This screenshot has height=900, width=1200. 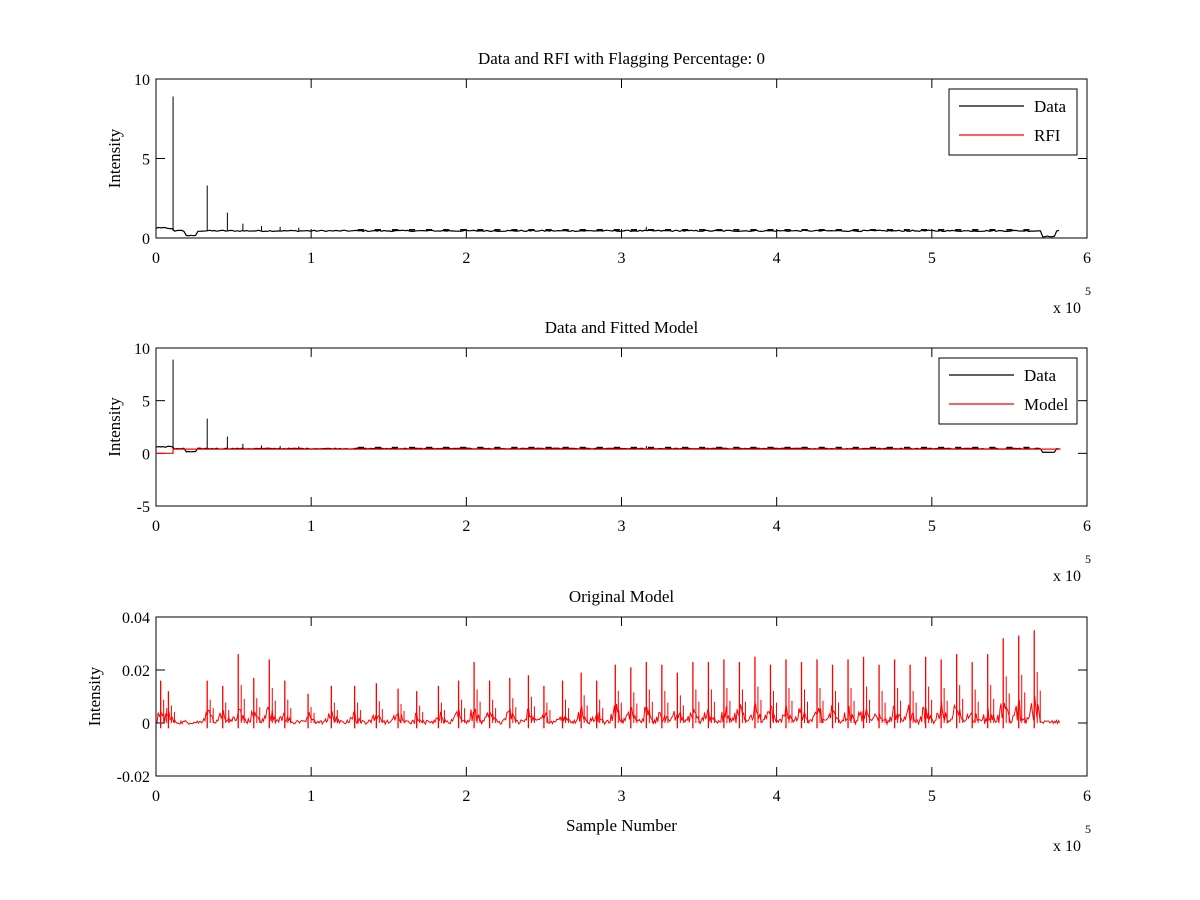 What do you see at coordinates (136, 618) in the screenshot?
I see `y-tick-label: 0.04` at bounding box center [136, 618].